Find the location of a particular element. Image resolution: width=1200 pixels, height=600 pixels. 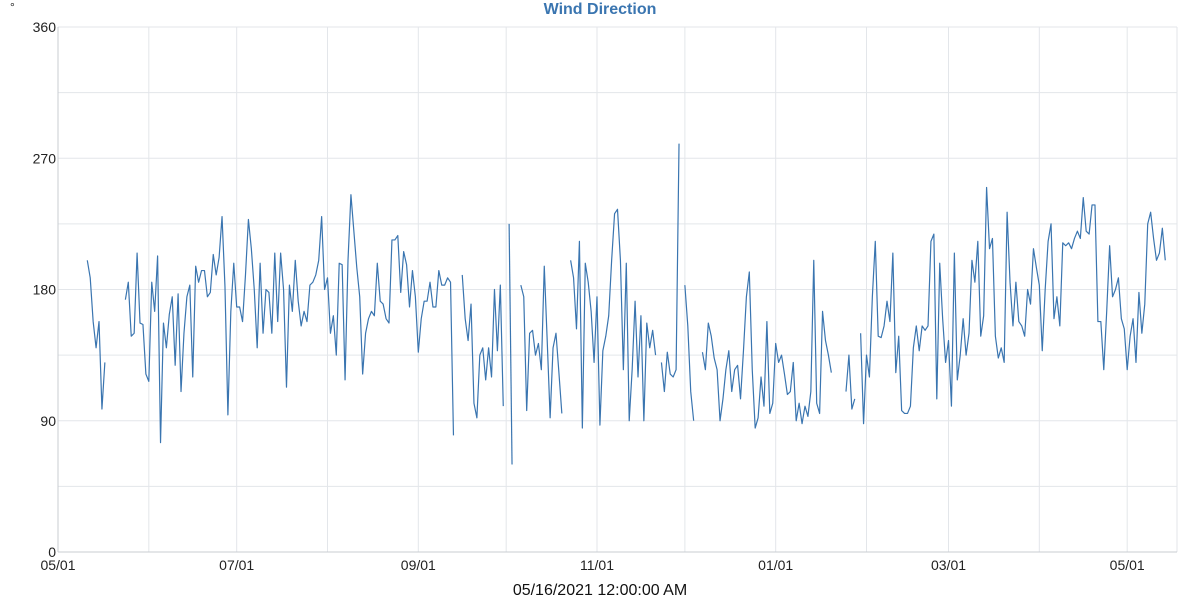

x-tick-label: 11/01 is located at coordinates (597, 565).